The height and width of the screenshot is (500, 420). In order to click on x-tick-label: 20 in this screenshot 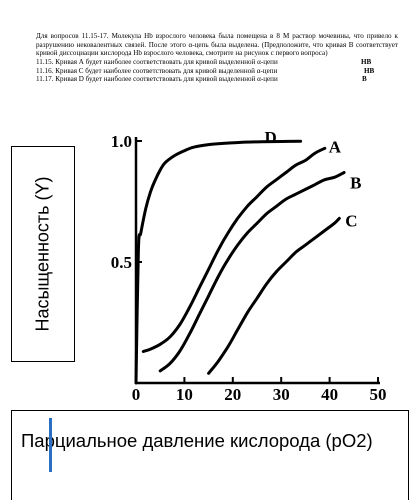, I will do `click(232, 394)`.